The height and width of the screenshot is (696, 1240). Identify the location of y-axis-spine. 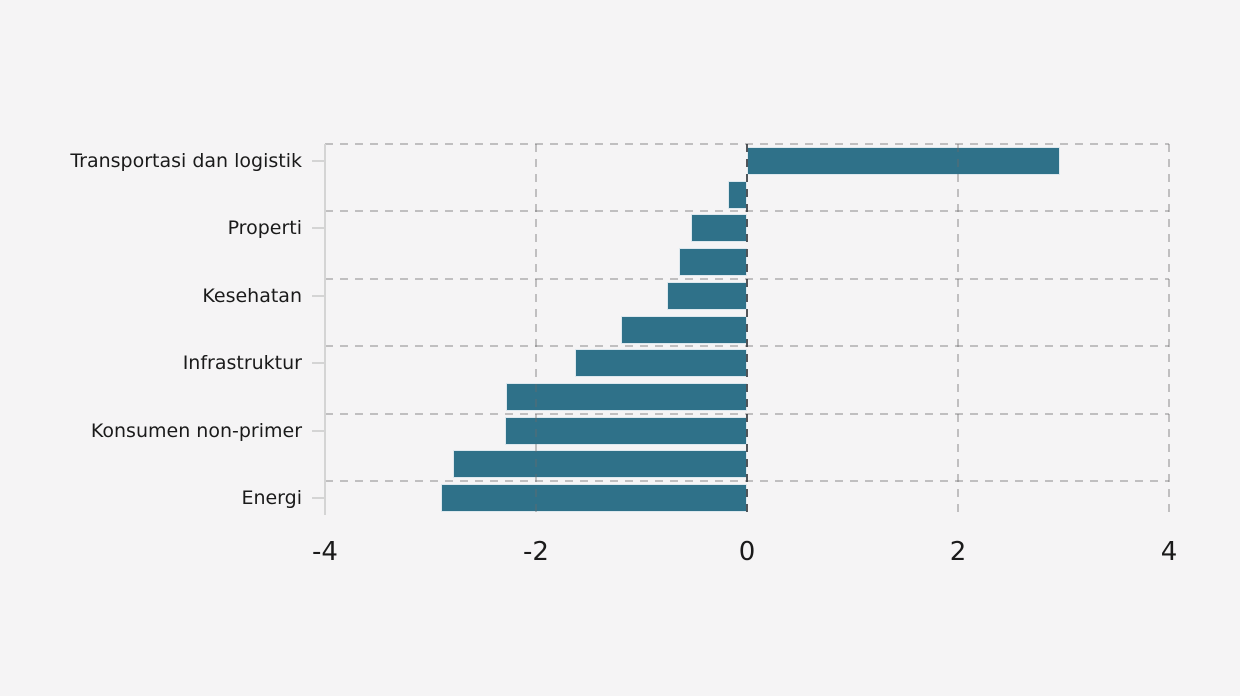
(325, 329).